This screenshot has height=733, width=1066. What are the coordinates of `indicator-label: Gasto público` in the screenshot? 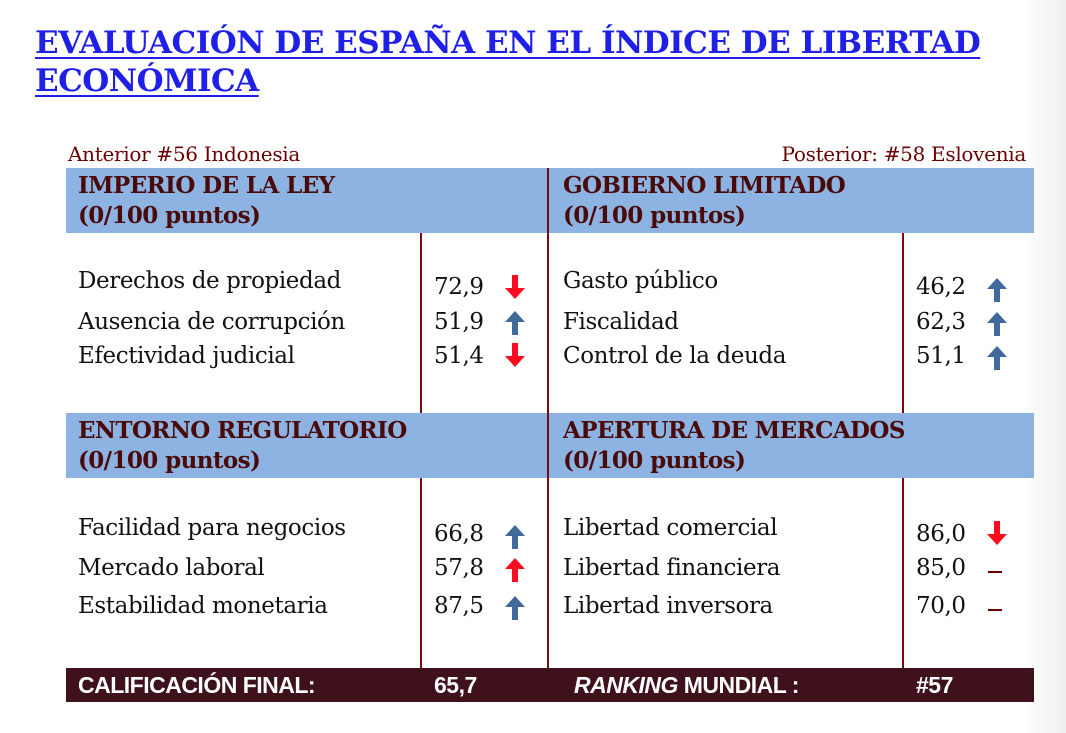 It's located at (640, 281).